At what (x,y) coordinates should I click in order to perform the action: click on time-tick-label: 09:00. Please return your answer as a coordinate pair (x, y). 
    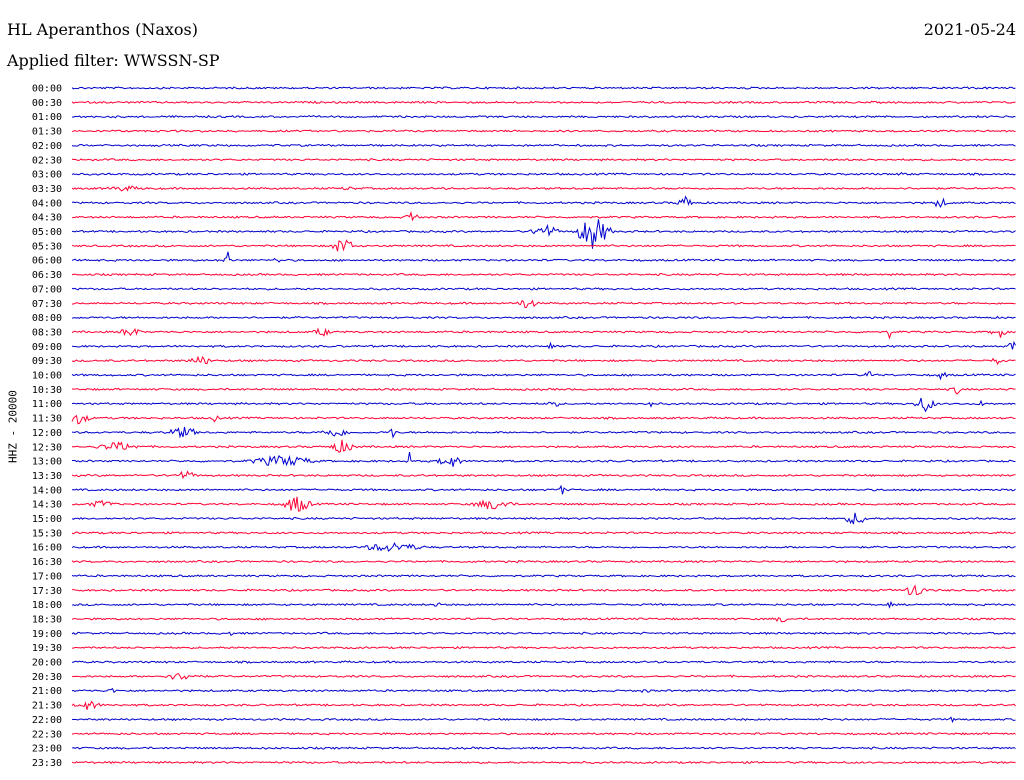
    Looking at the image, I should click on (47, 347).